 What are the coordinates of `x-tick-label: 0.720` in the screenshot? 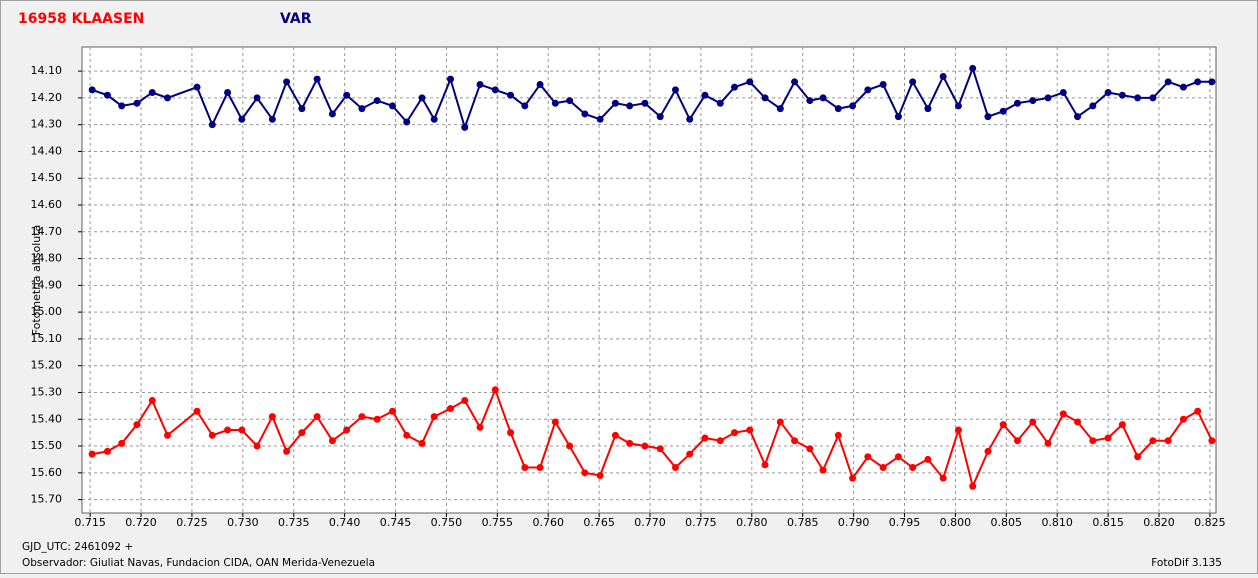 It's located at (141, 522).